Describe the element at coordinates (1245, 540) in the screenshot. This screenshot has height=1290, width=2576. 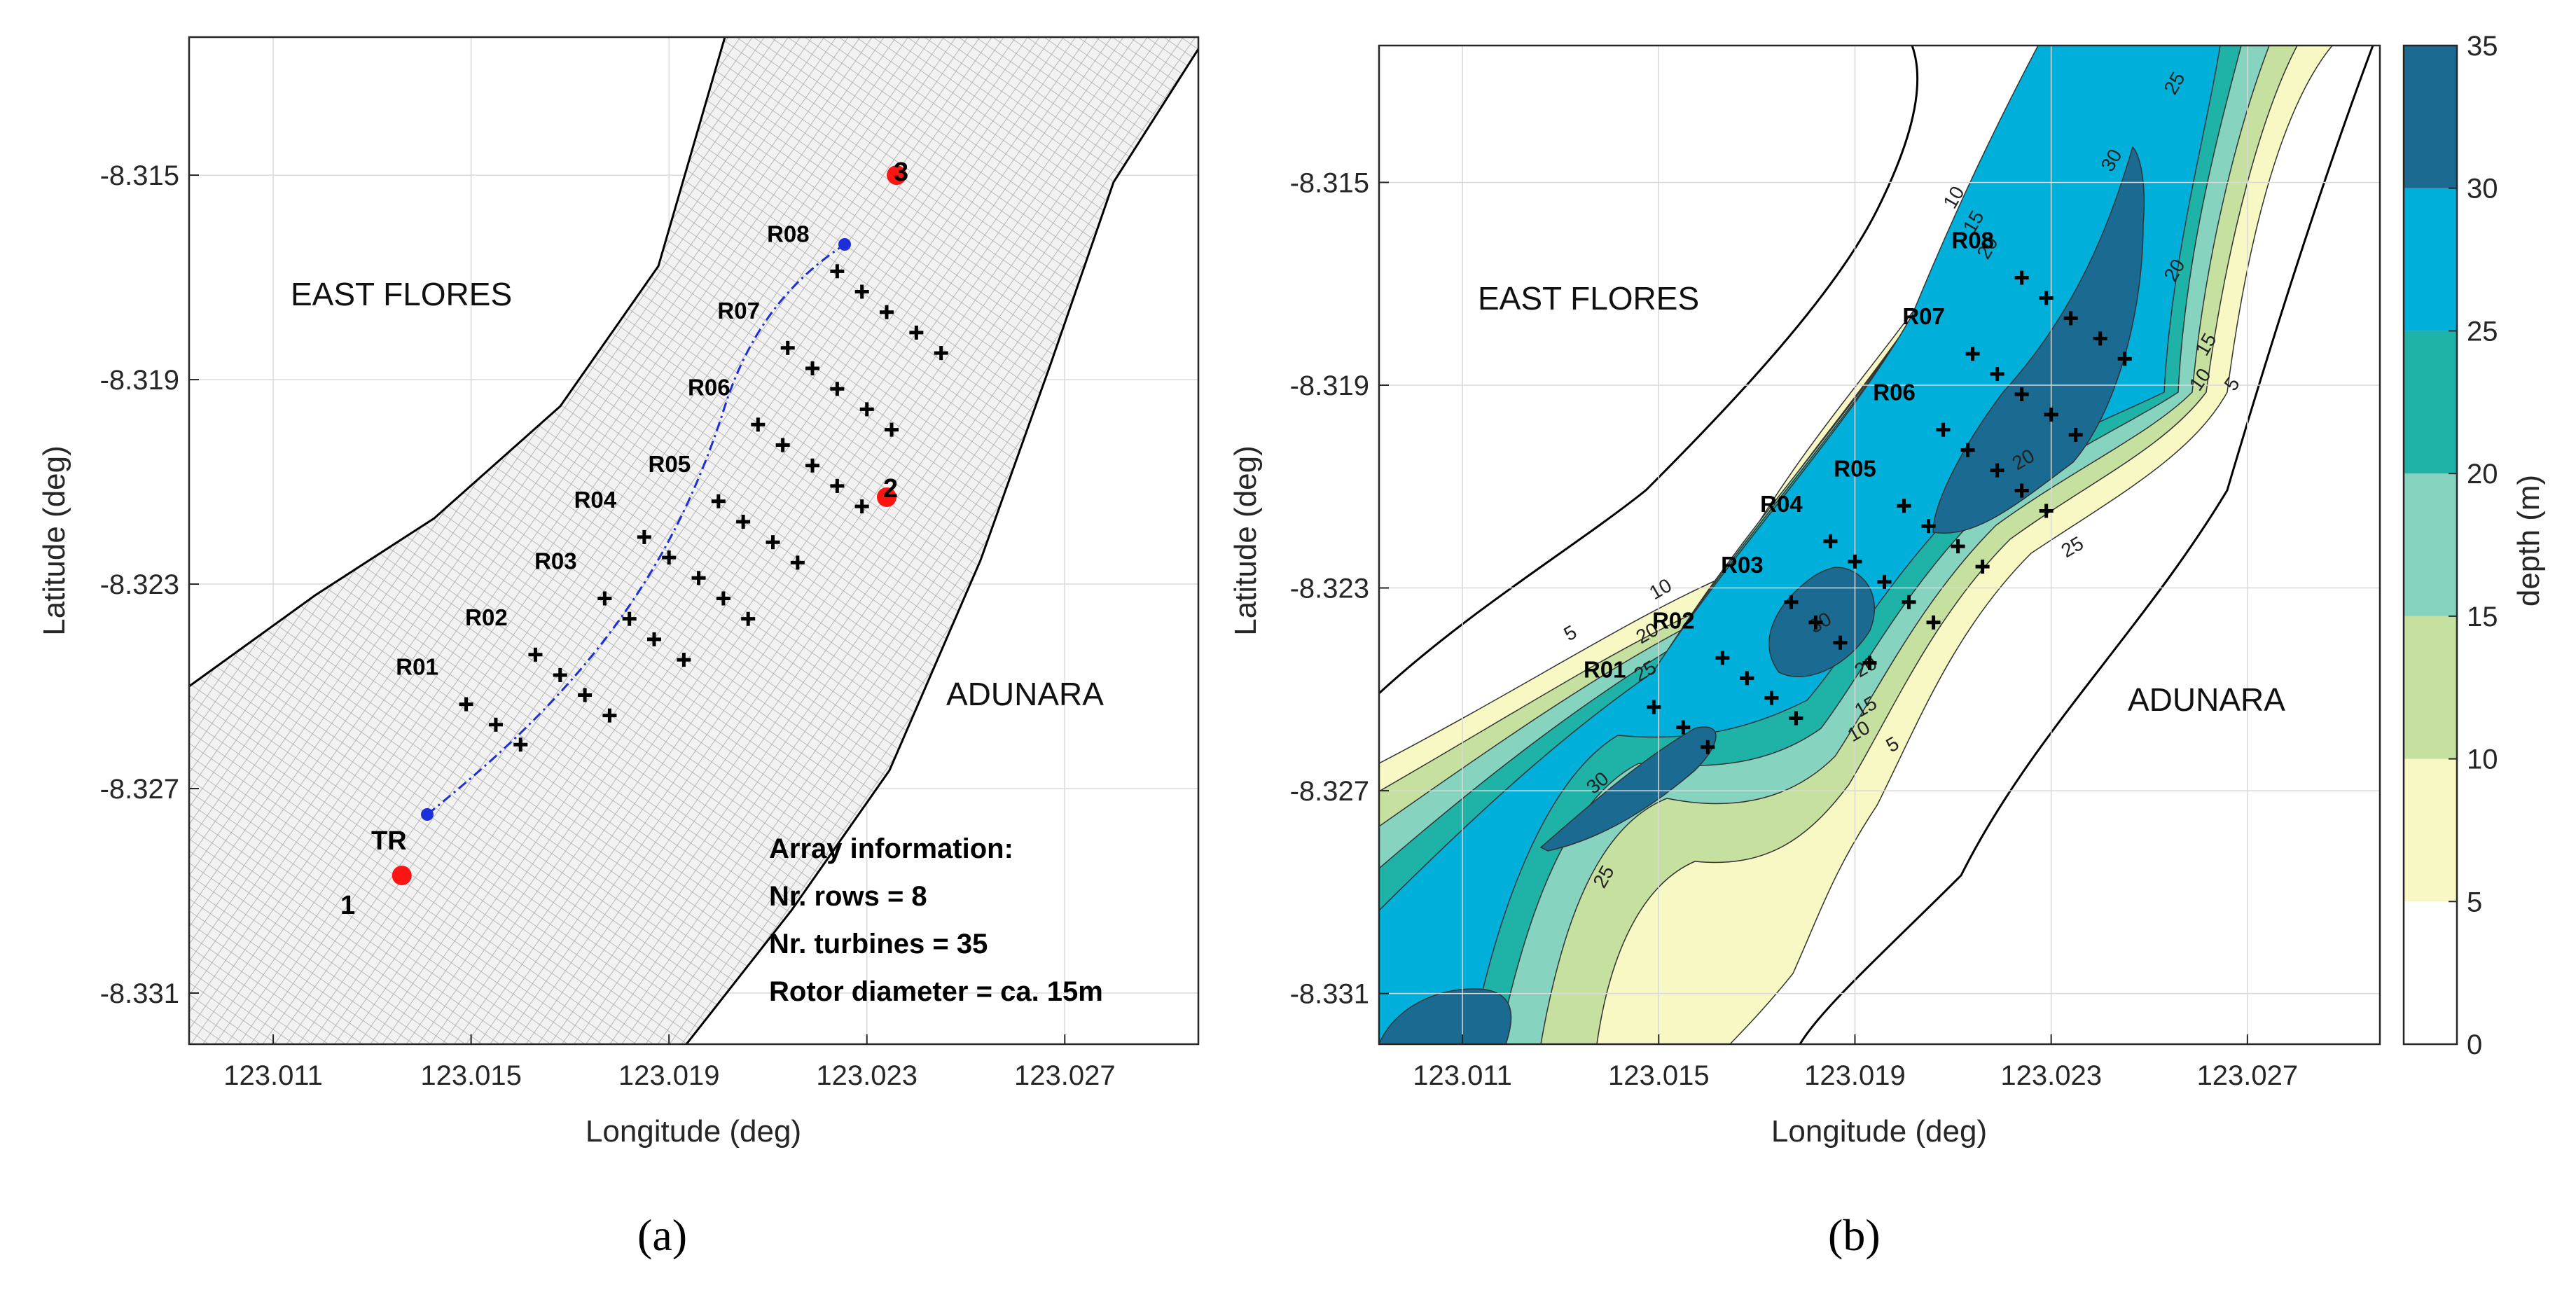
I see `panel-b-ylabel: Latitude (deg)` at that location.